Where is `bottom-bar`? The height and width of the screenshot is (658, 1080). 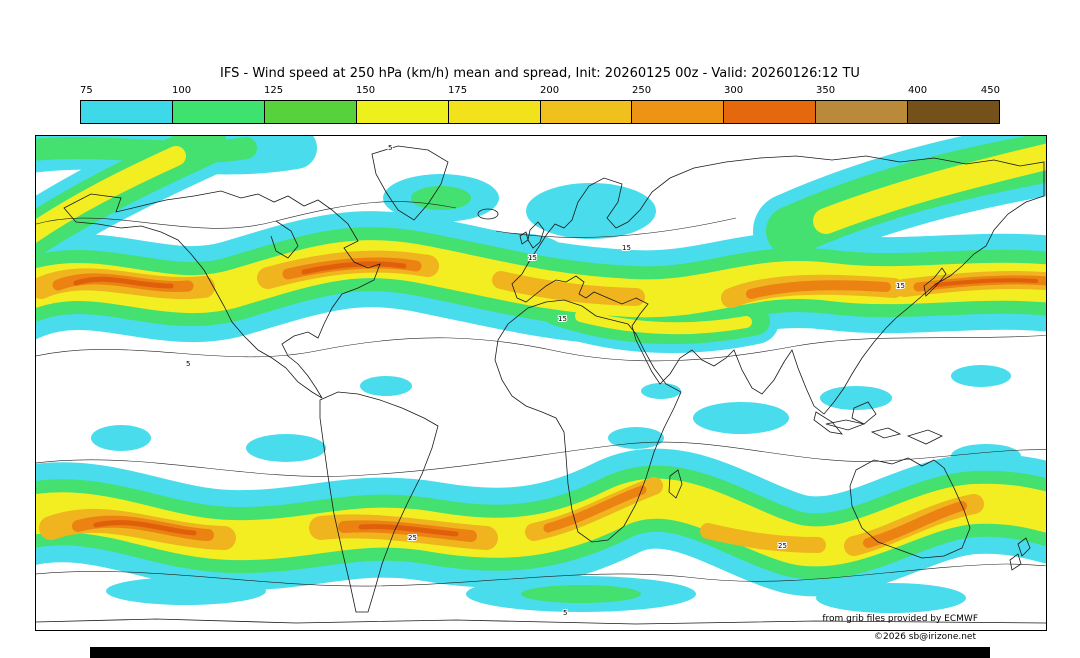
bottom-bar is located at coordinates (540, 652).